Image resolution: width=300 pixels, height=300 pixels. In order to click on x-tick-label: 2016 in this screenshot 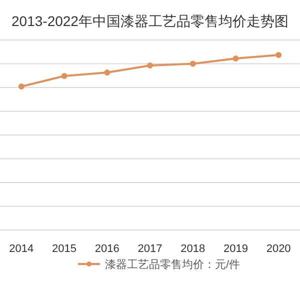, I will do `click(107, 249)`.